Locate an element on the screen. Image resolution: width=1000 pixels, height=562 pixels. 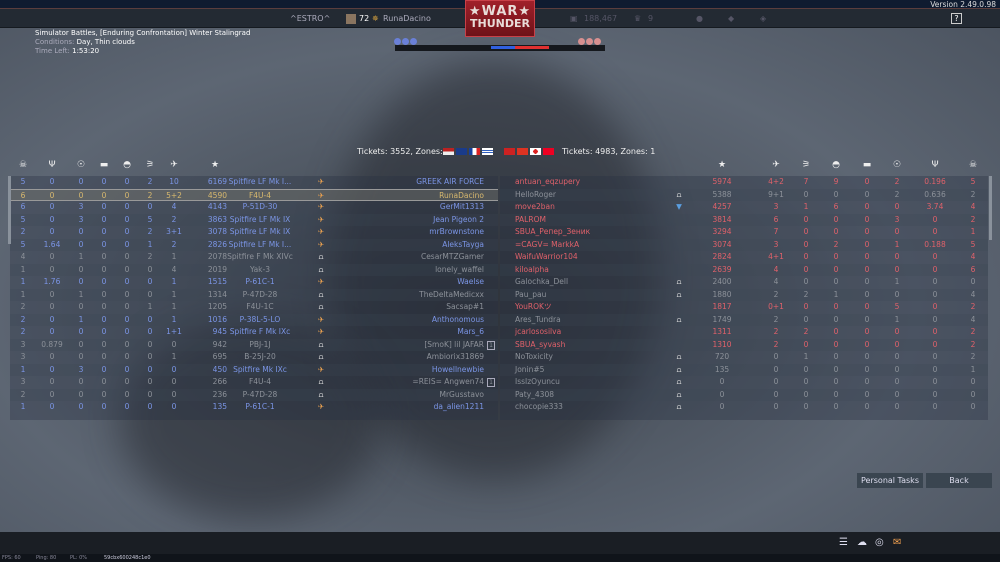
table-row: NoToxicity ⩍ 720 0 1 0 0 0 0 2 is located at coordinates (744, 357).